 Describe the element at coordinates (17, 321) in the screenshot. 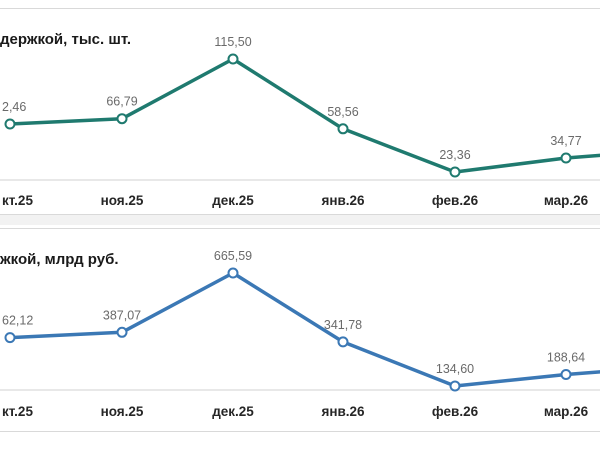

I see `data-label: 62,12` at that location.